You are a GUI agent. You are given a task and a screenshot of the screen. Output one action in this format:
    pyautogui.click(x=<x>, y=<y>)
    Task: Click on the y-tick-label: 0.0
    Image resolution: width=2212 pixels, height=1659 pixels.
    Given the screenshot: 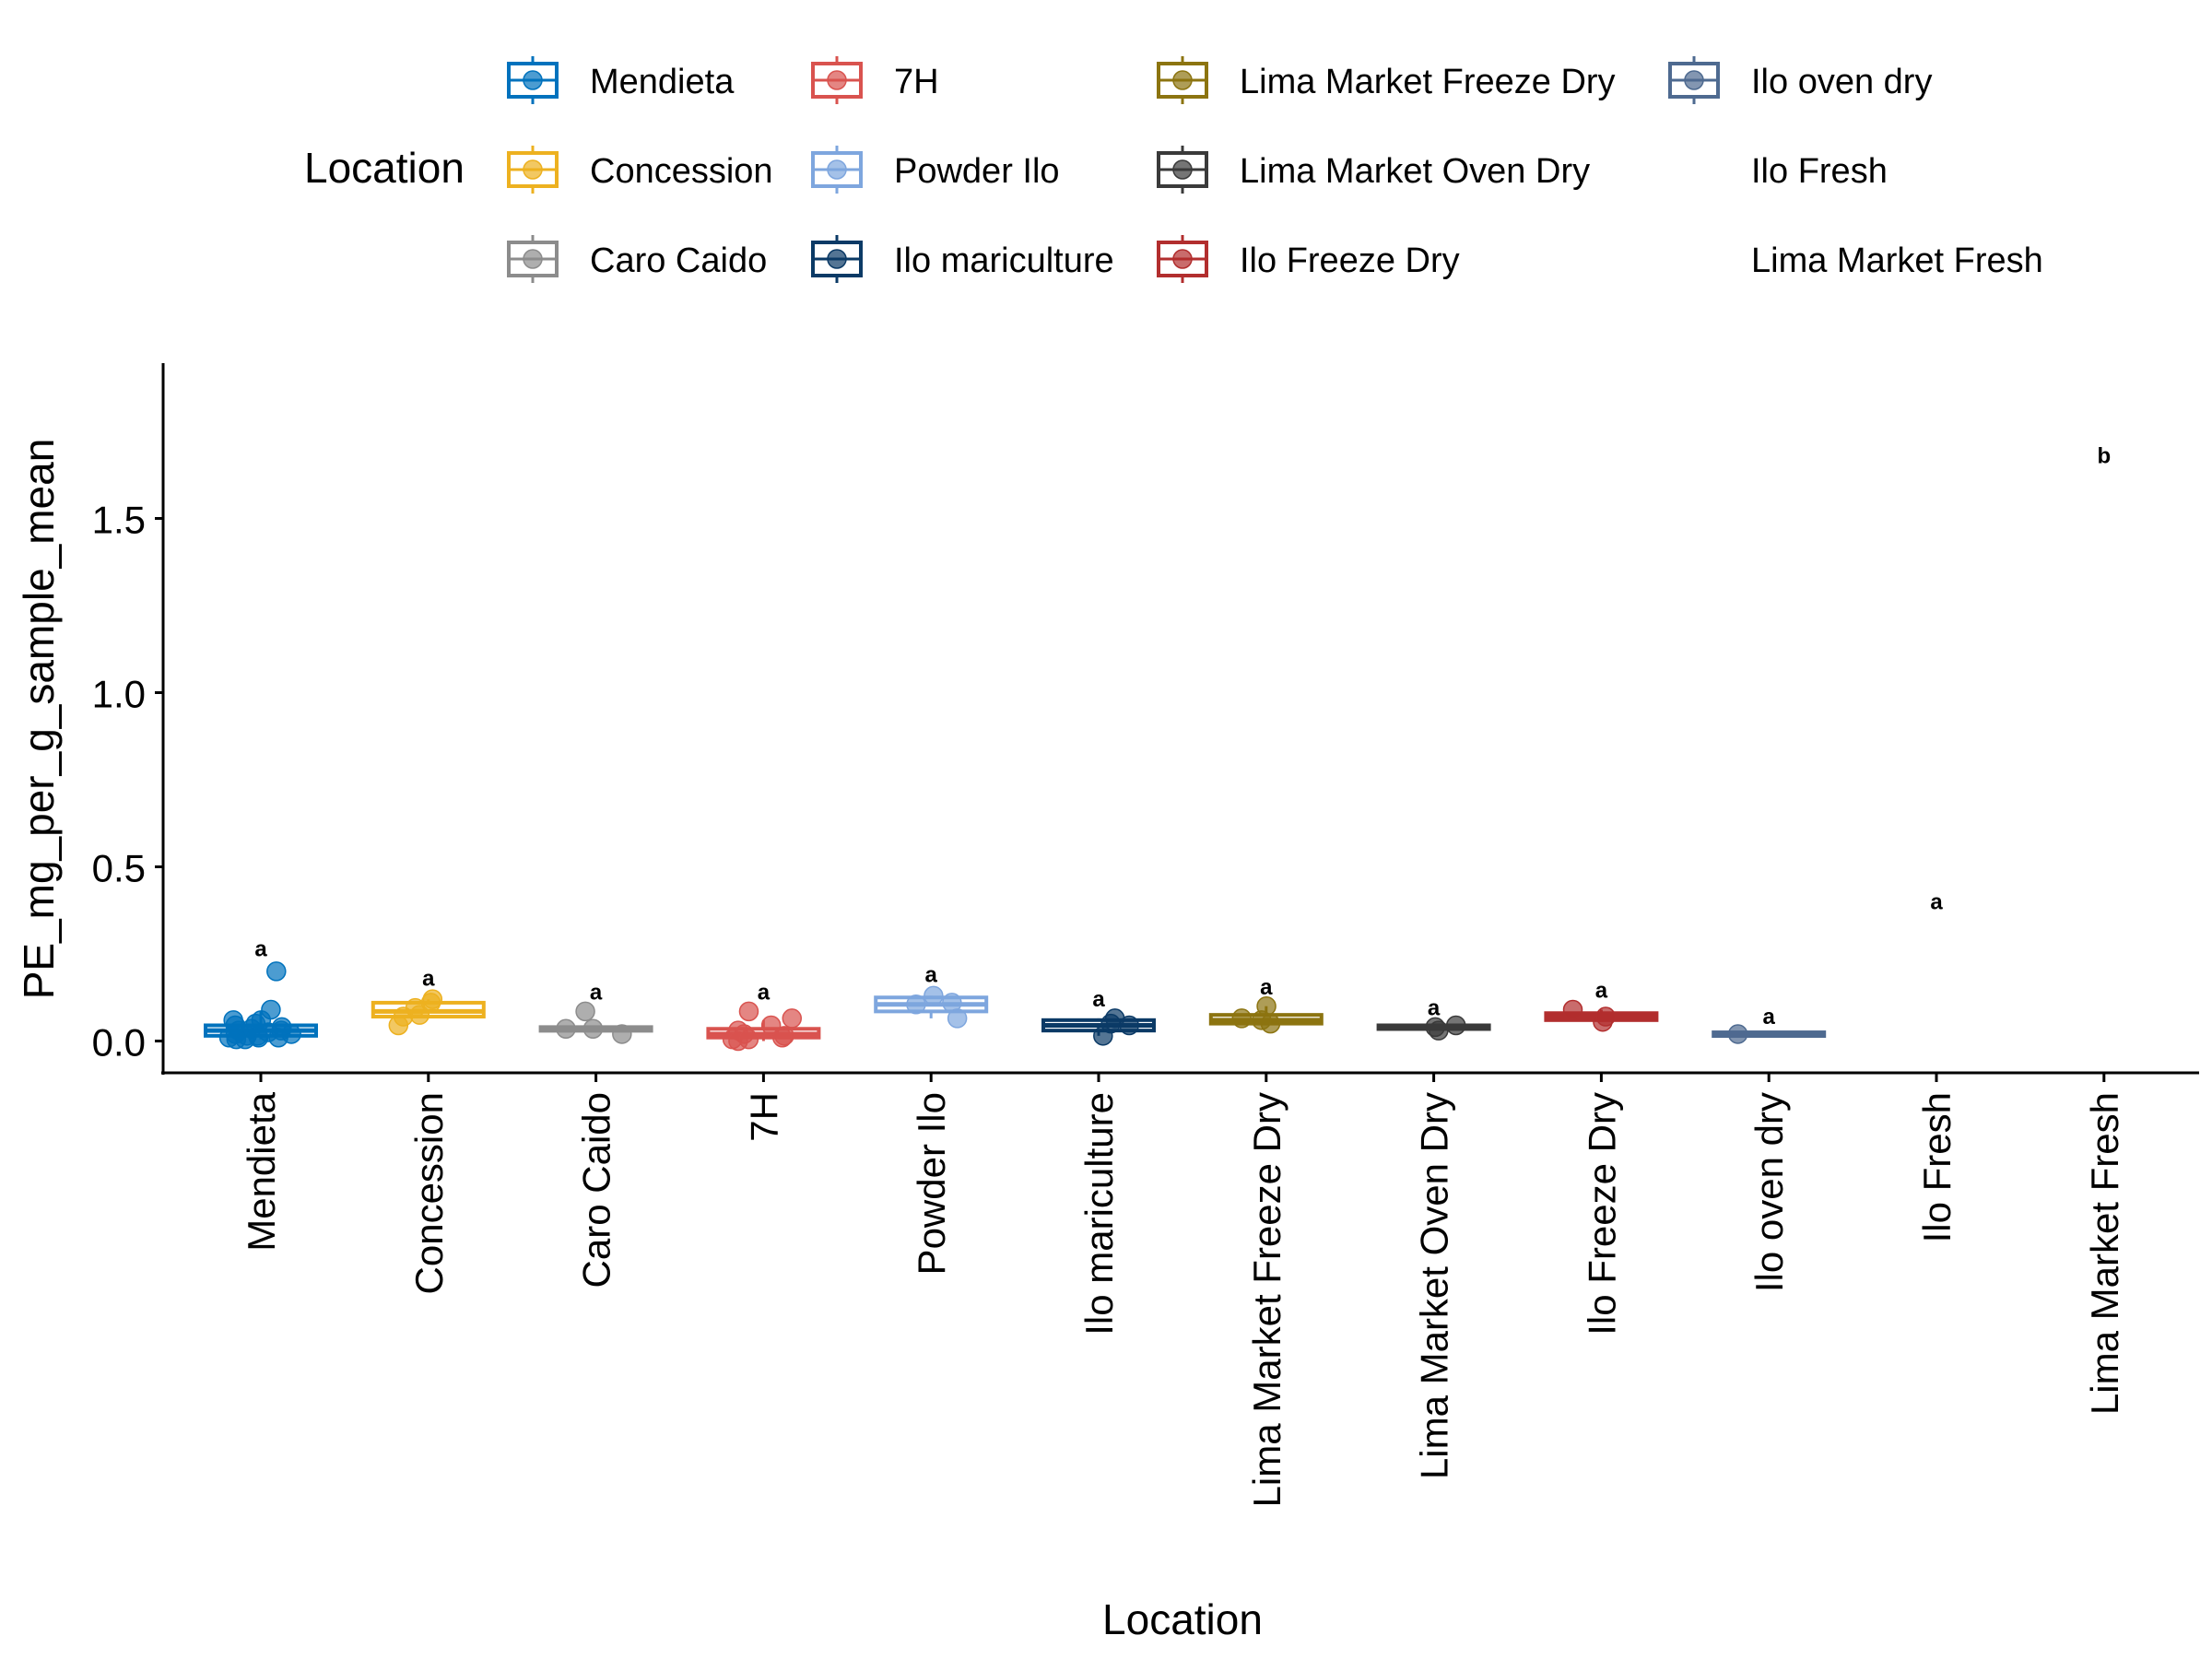 What is the action you would take?
    pyautogui.click(x=119, y=1043)
    